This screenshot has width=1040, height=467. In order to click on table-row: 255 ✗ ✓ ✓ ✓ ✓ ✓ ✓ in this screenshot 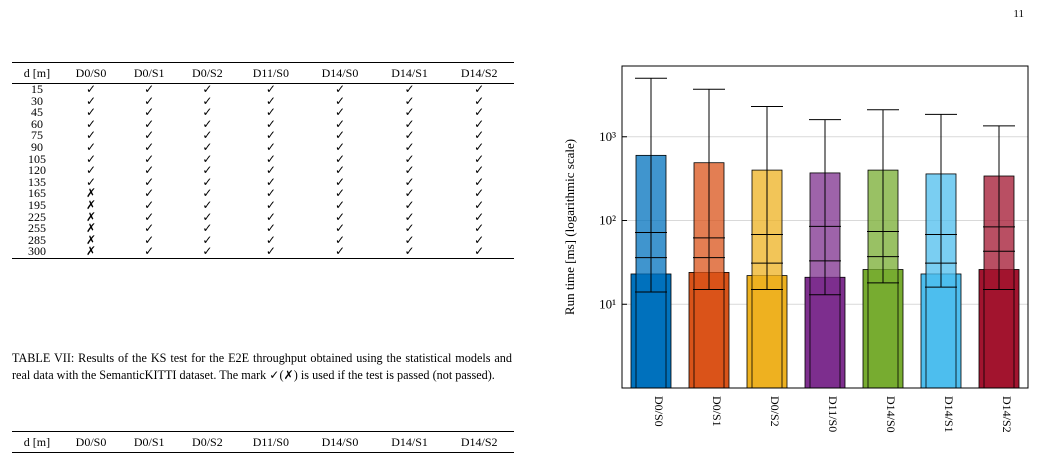, I will do `click(263, 228)`.